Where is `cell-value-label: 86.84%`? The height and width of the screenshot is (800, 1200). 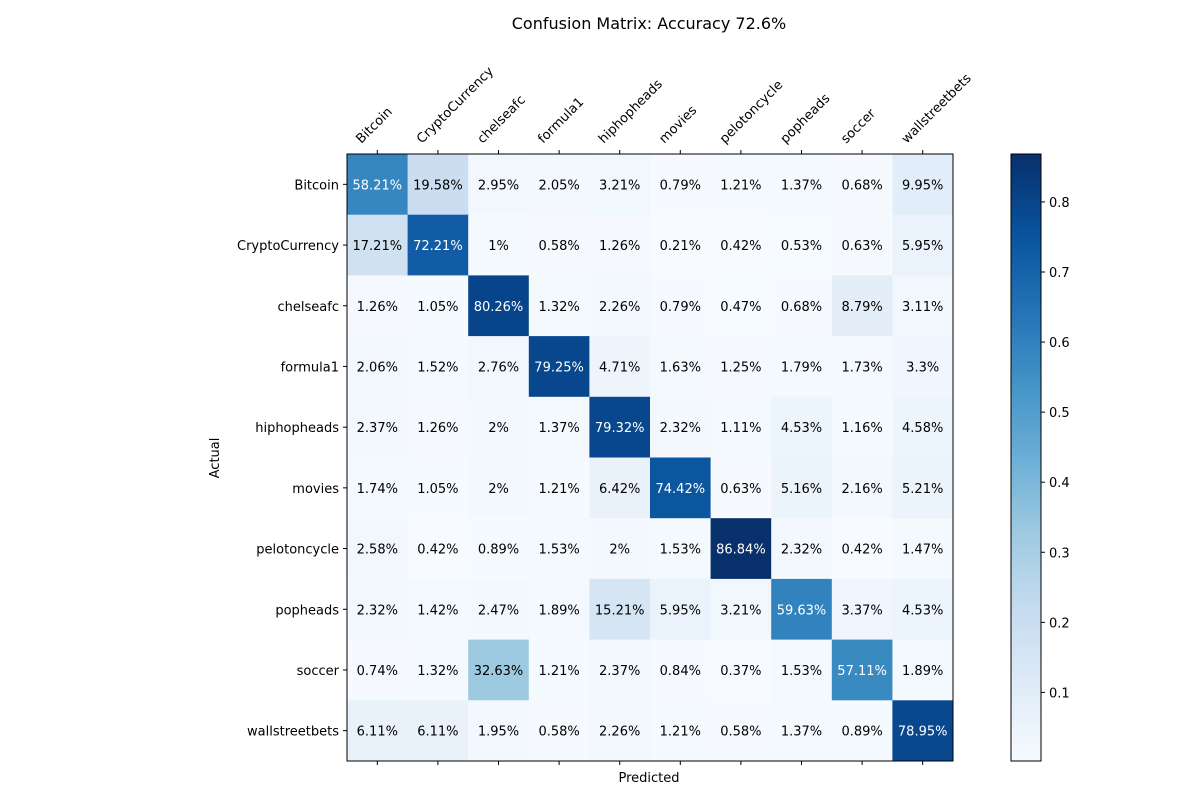 cell-value-label: 86.84% is located at coordinates (741, 550).